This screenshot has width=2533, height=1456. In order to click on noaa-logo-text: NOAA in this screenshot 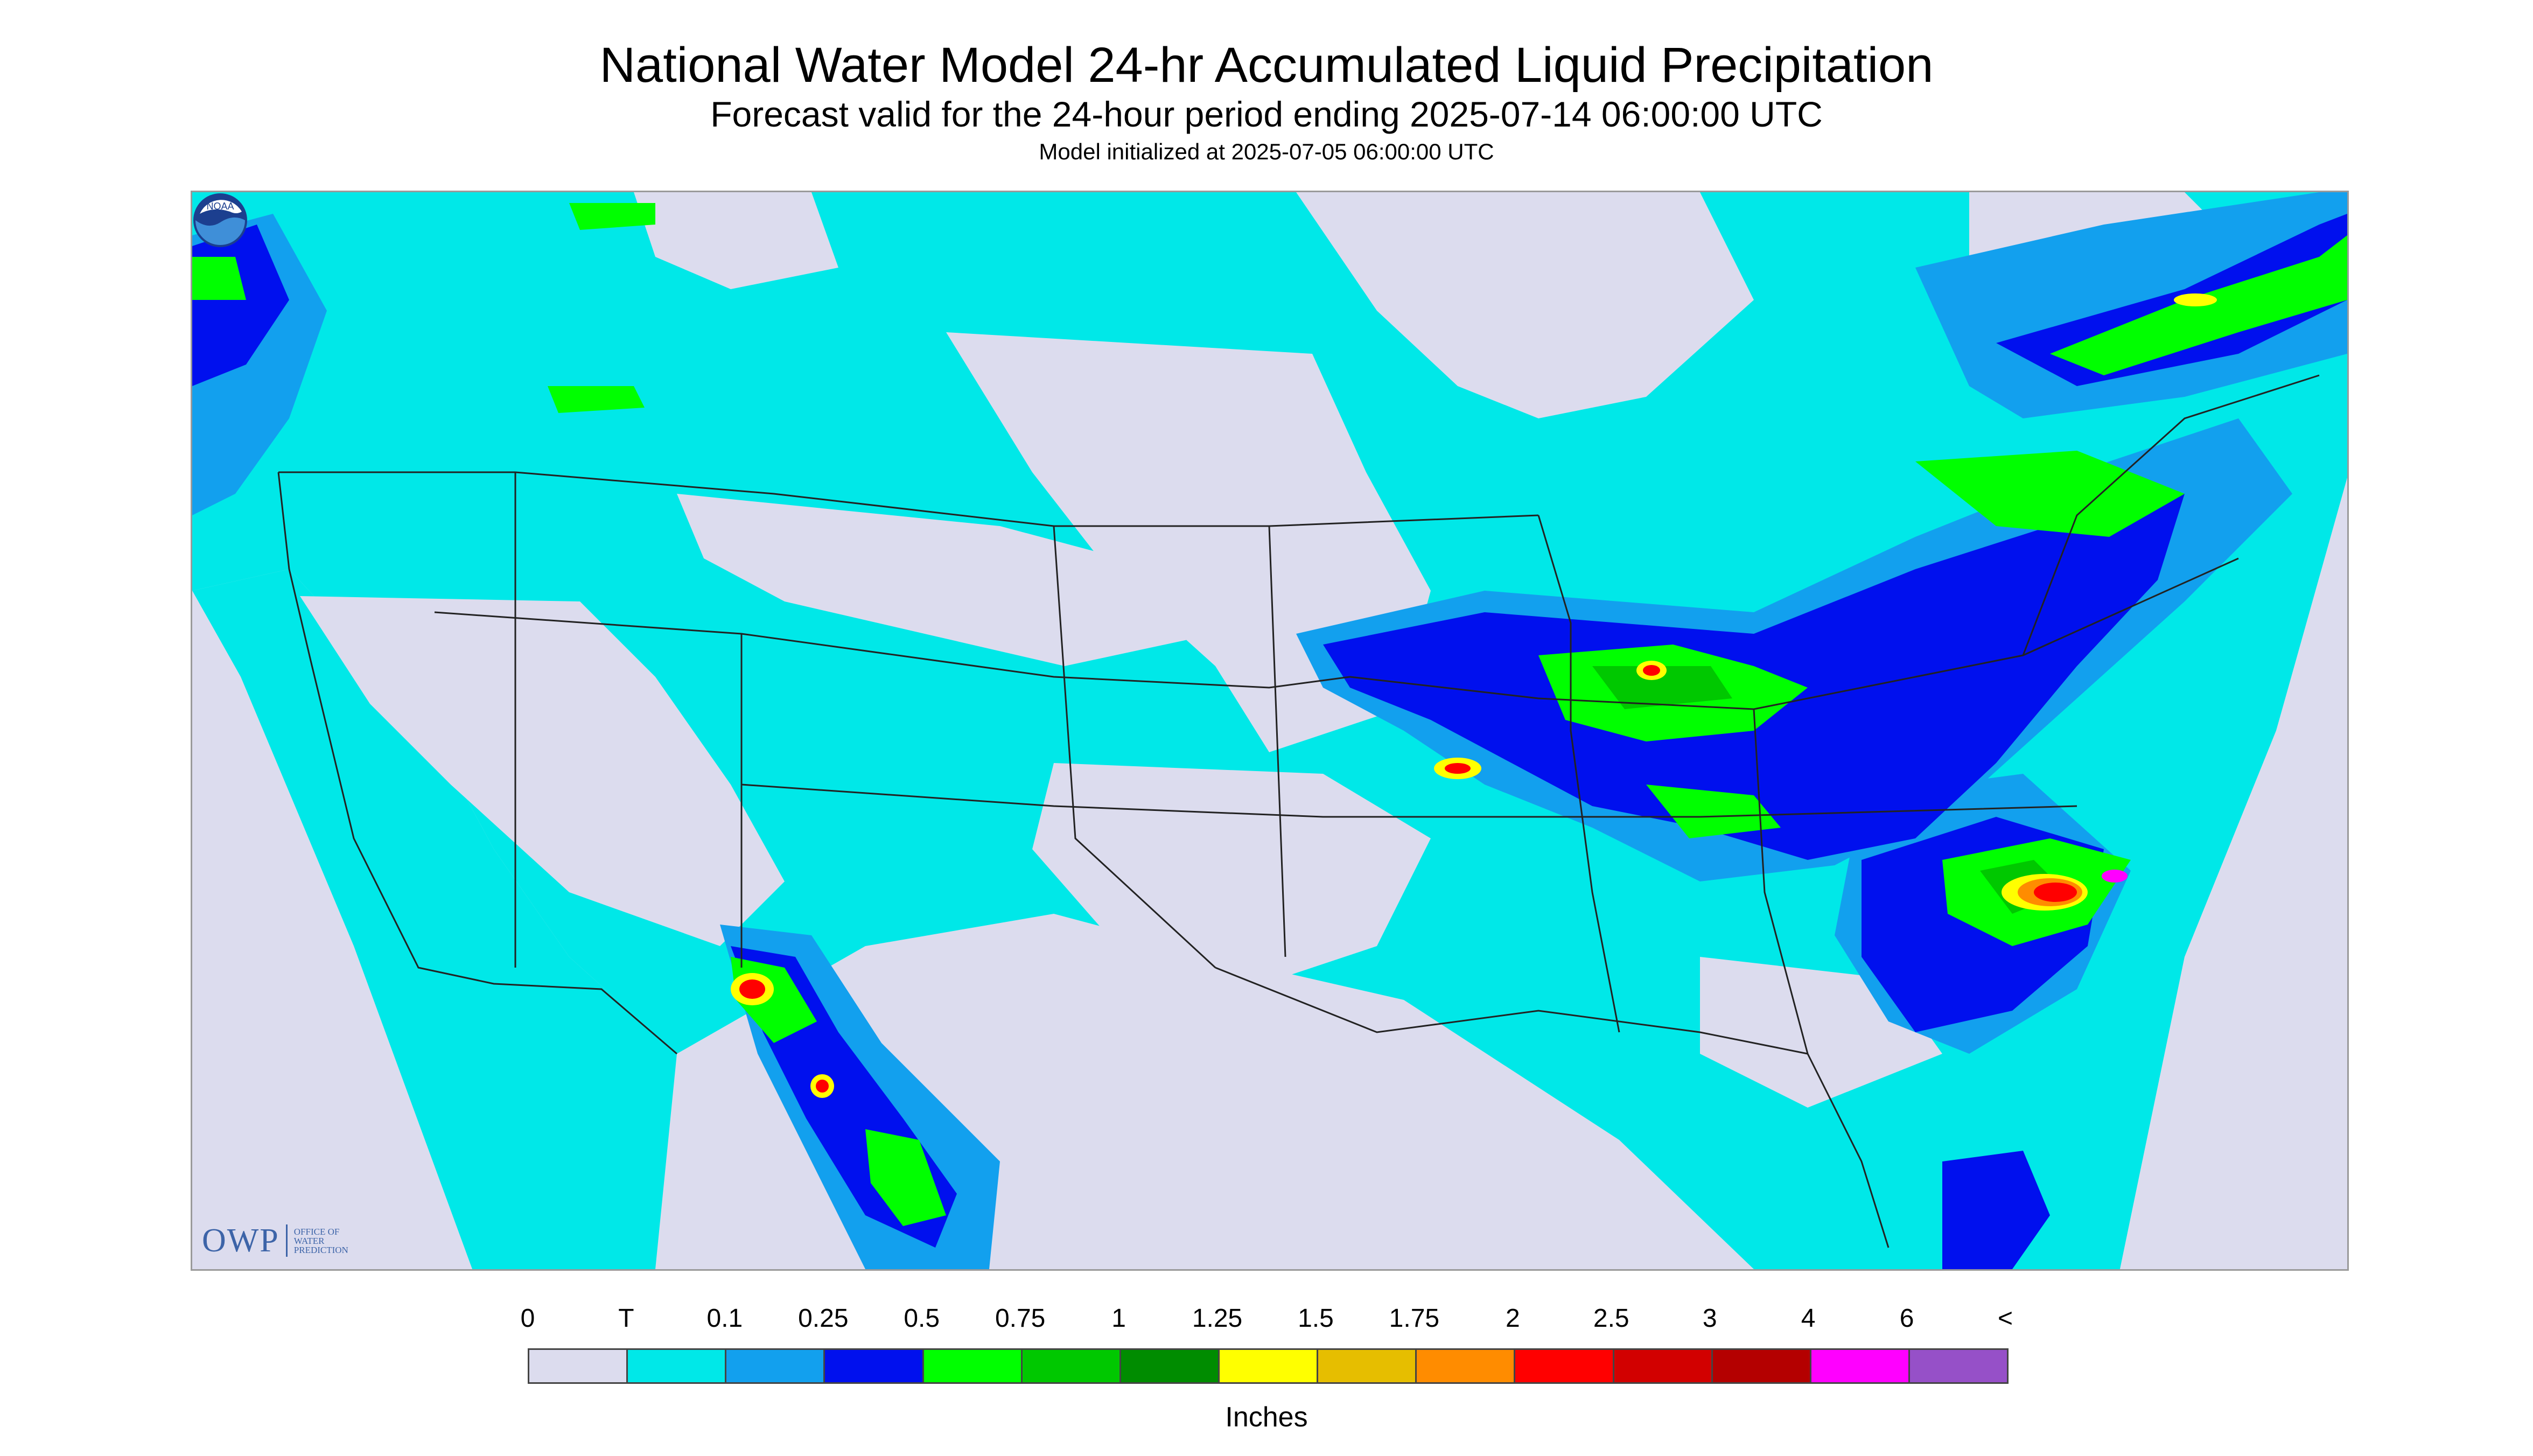, I will do `click(220, 206)`.